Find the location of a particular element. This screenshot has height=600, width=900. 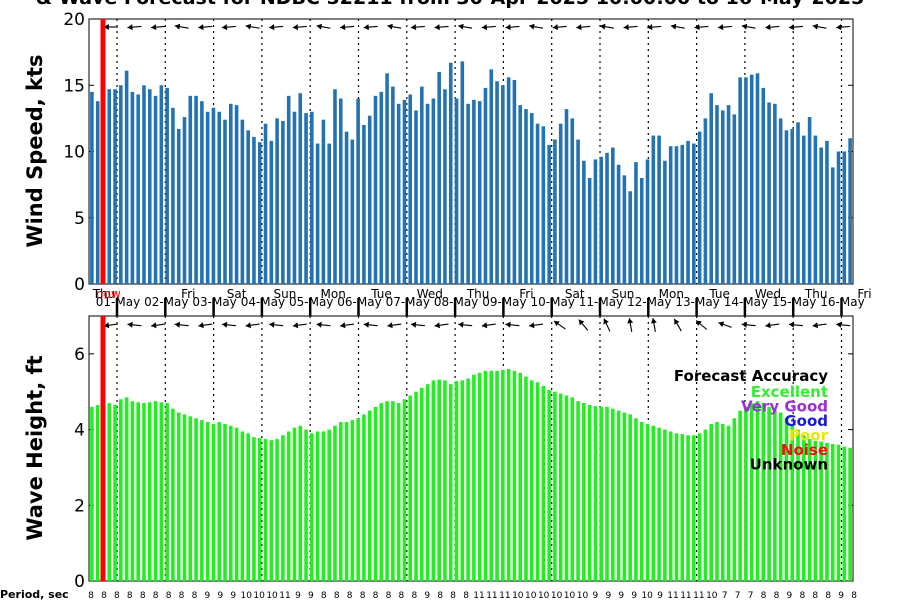

wind-y-tick-label: 5 is located at coordinates (79, 219).